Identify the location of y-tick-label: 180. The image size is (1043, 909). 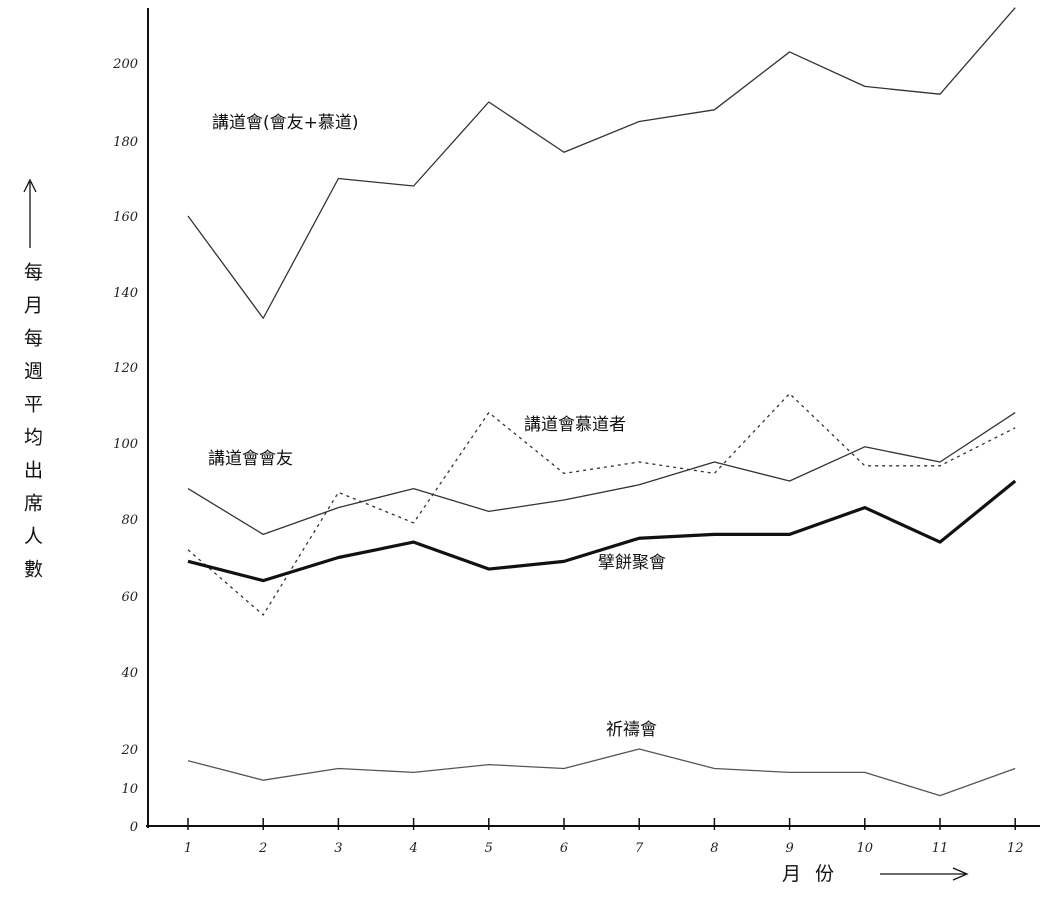
(125, 142).